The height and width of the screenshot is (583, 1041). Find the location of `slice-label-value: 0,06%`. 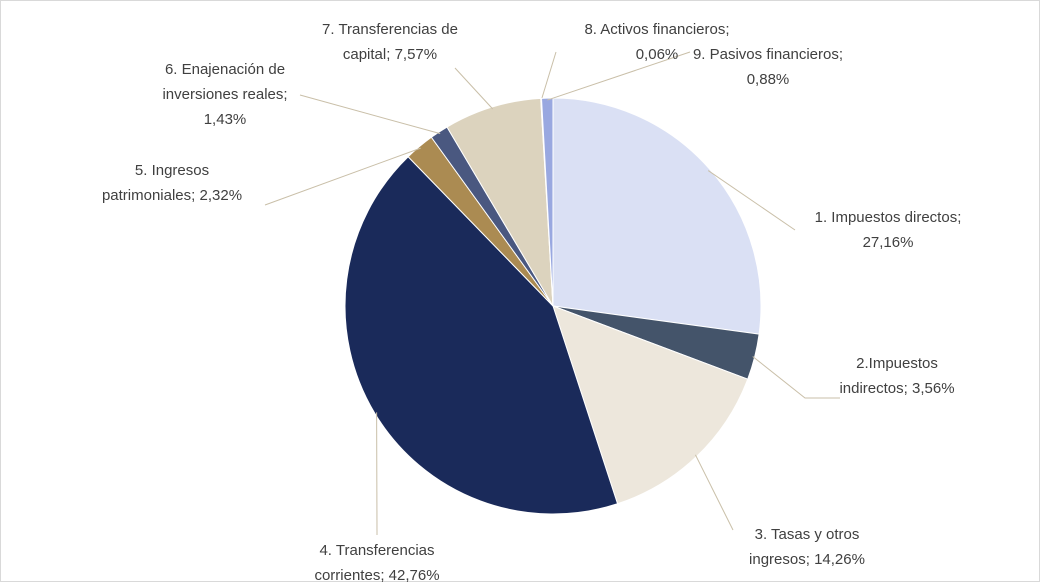

slice-label-value: 0,06% is located at coordinates (657, 54).